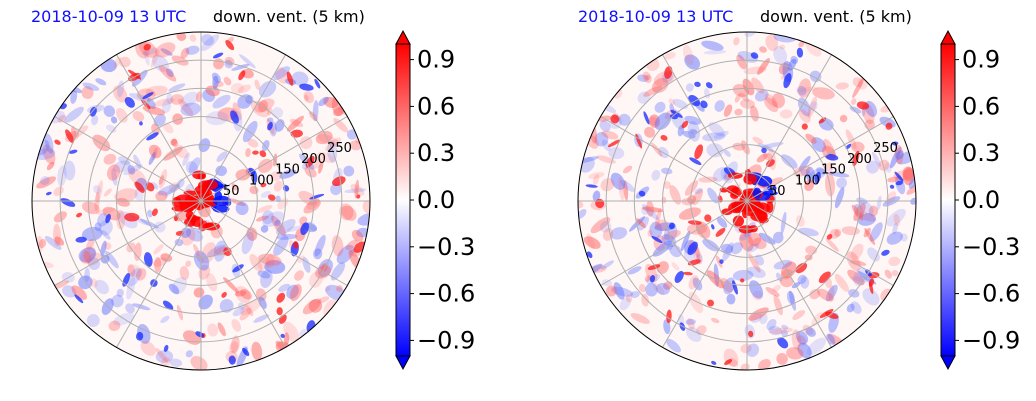  I want to click on colorbar-tick-label: −0.3, so click(446, 247).